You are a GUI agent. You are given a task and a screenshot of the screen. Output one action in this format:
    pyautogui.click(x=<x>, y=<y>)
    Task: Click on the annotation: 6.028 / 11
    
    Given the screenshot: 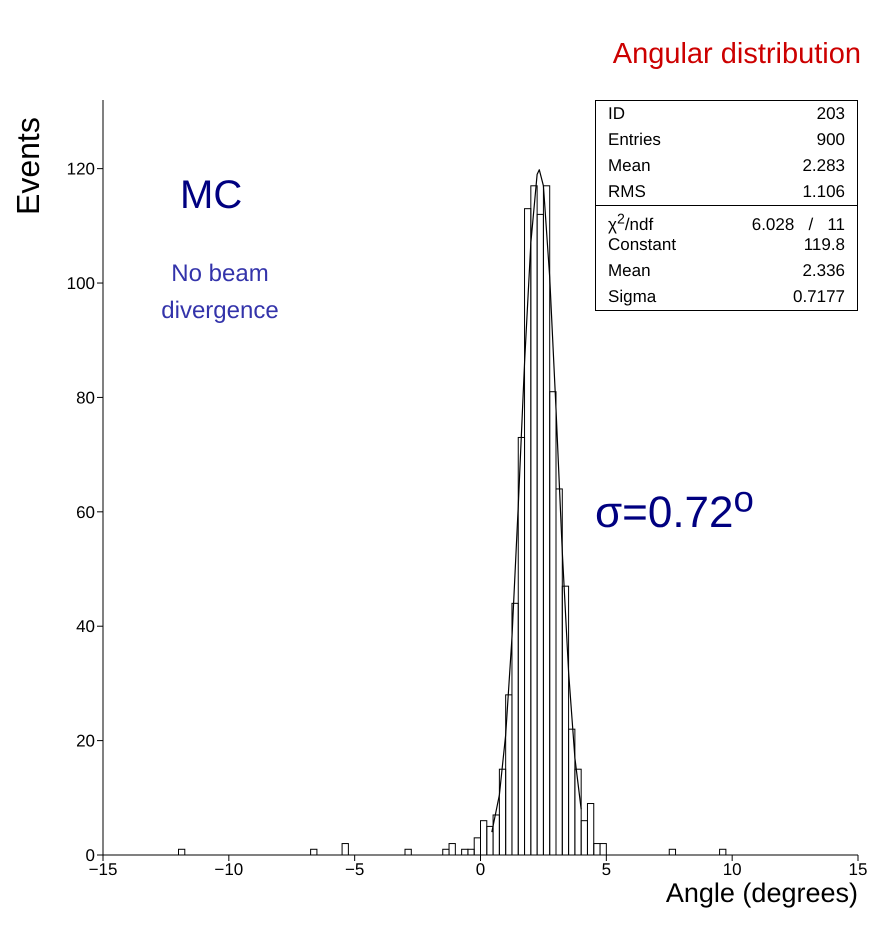 What is the action you would take?
    pyautogui.click(x=798, y=224)
    